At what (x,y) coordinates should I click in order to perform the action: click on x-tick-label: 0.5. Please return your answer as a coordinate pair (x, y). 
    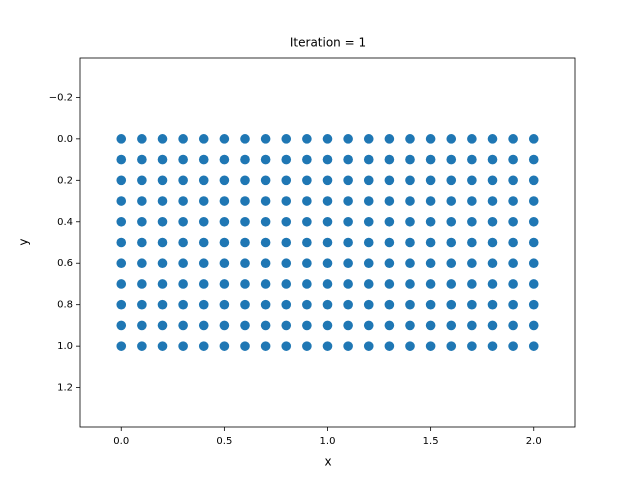
    Looking at the image, I should click on (224, 441).